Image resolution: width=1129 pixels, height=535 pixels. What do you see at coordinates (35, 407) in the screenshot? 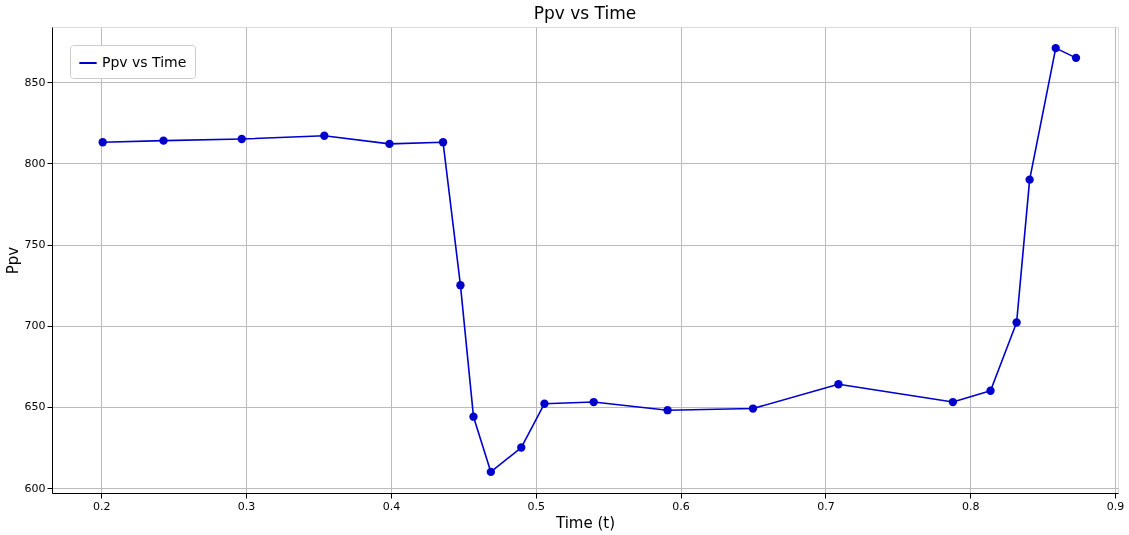
I see `y-tick-label: 650` at bounding box center [35, 407].